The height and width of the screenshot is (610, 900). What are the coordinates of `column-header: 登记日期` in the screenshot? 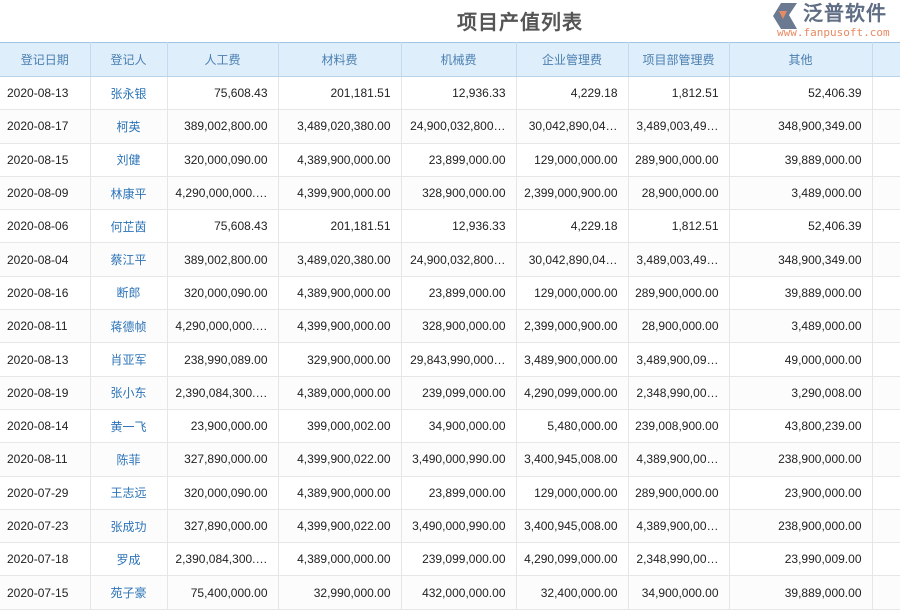 It's located at (45, 59).